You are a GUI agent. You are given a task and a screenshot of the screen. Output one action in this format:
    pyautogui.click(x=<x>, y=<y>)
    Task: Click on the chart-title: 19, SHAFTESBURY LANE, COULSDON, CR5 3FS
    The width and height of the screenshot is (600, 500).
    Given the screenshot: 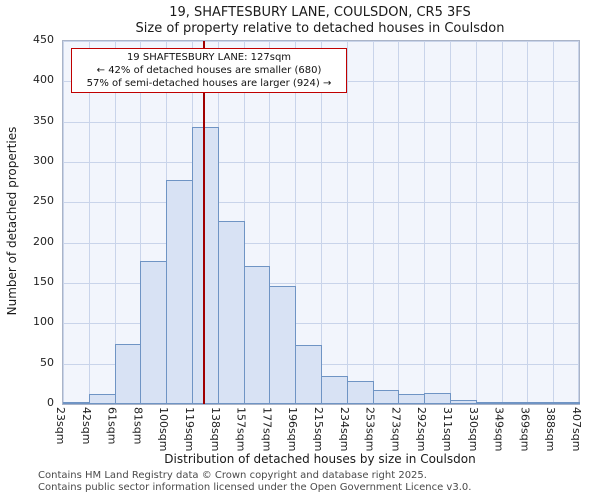 What is the action you would take?
    pyautogui.click(x=320, y=12)
    